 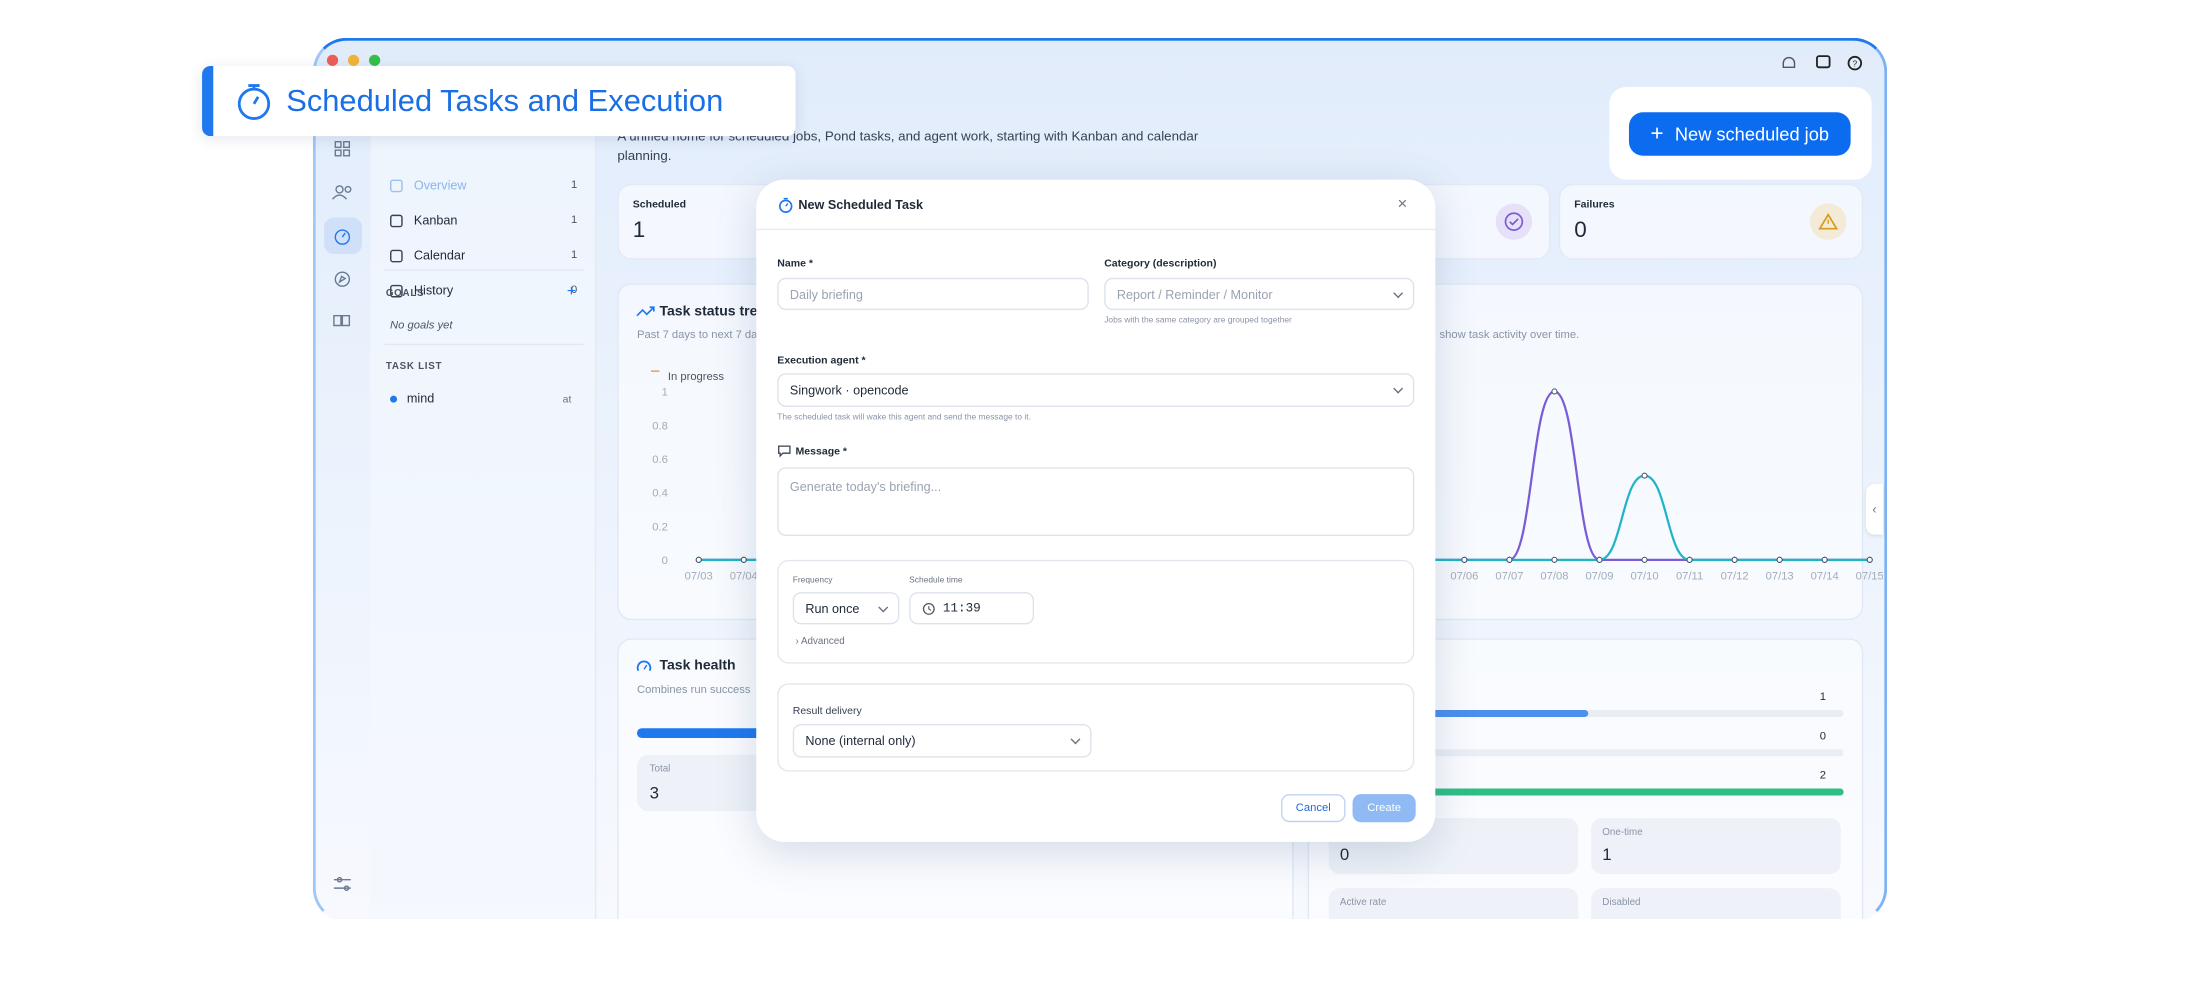 What do you see at coordinates (660, 769) in the screenshot?
I see `tile-label: Total` at bounding box center [660, 769].